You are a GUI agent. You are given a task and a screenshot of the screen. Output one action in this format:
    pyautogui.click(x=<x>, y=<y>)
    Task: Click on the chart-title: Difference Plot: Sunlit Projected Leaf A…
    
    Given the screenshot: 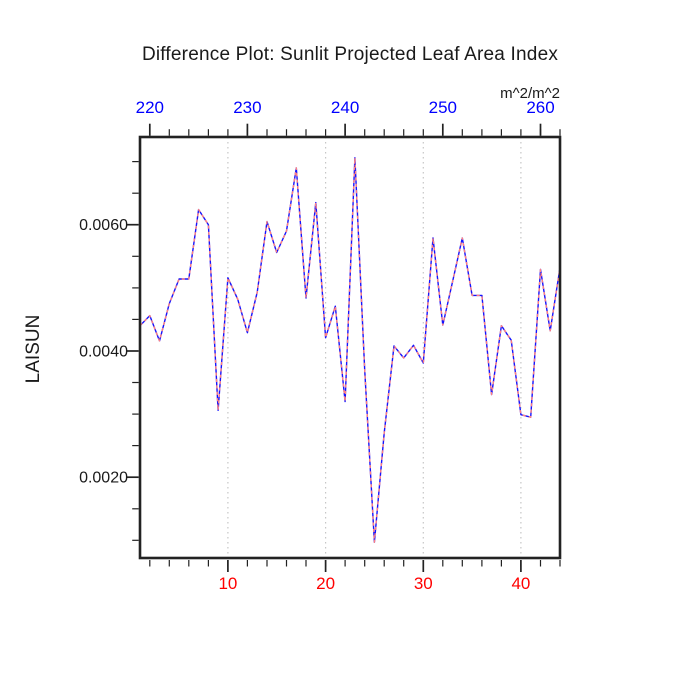 What is the action you would take?
    pyautogui.click(x=350, y=54)
    